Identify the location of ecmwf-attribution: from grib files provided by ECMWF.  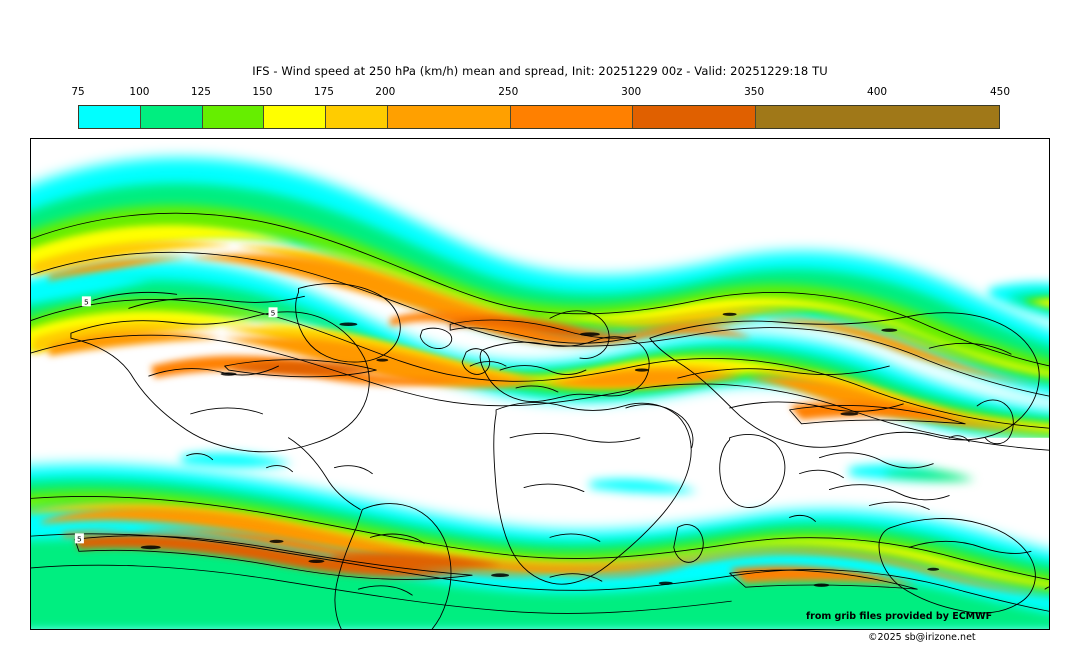
(899, 616).